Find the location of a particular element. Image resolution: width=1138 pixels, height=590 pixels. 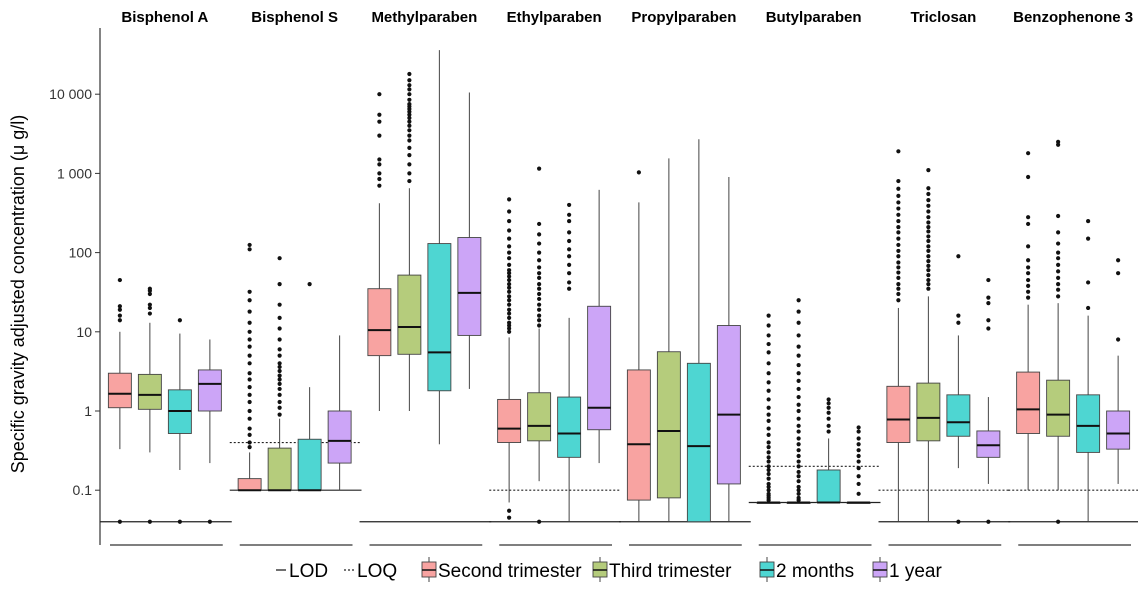

legend-item: LOD is located at coordinates (302, 571).